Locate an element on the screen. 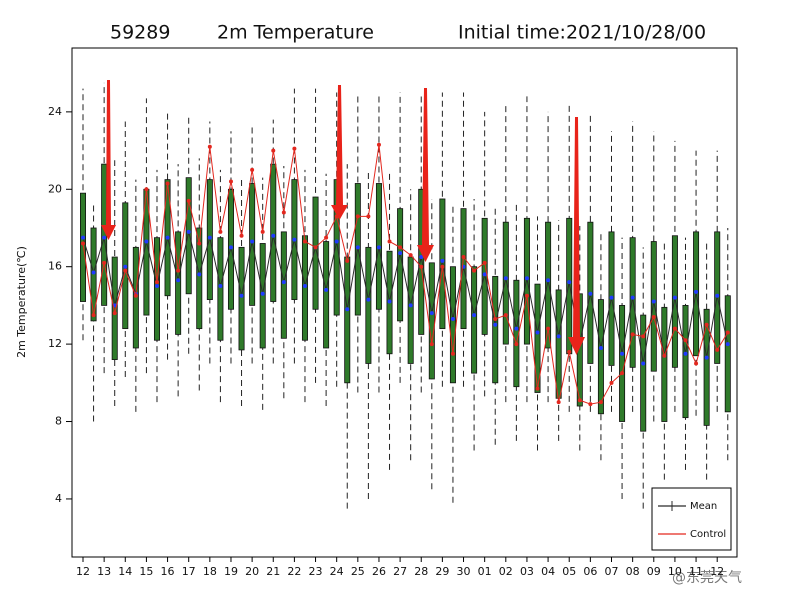  y-tick-label: 8 is located at coordinates (58, 421).